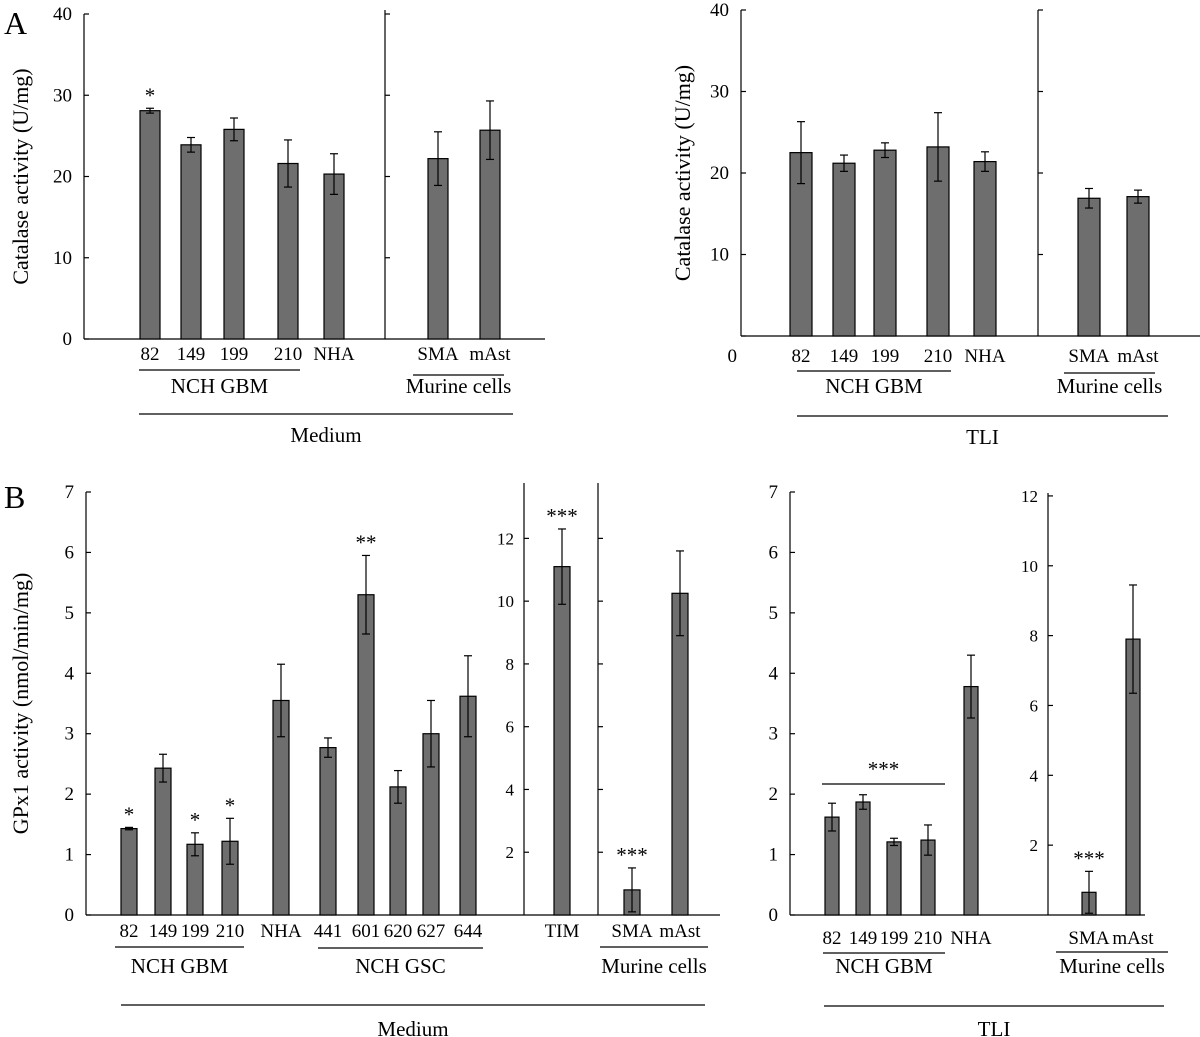 The image size is (1200, 1037). Describe the element at coordinates (70, 613) in the screenshot. I see `y-tick-label: 5` at that location.